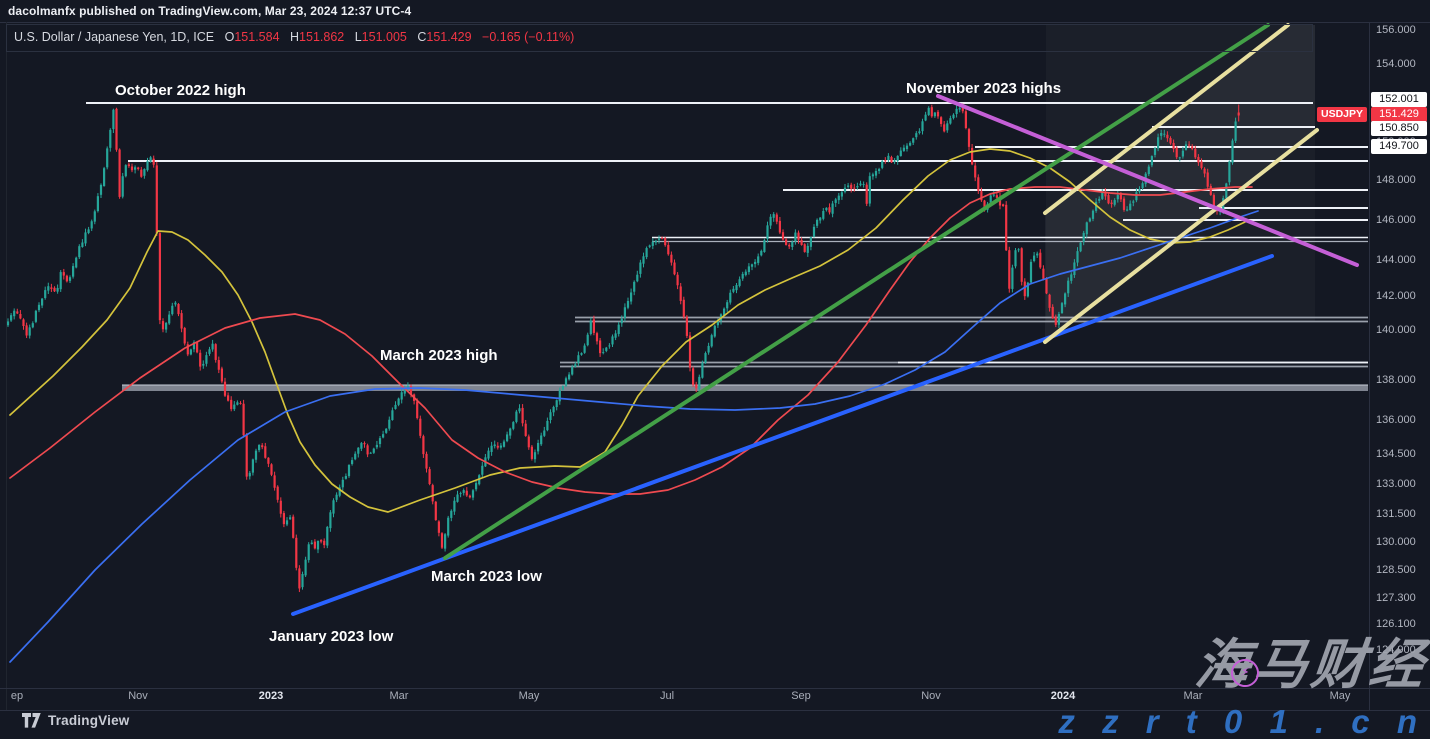 The width and height of the screenshot is (1430, 739). What do you see at coordinates (1396, 220) in the screenshot?
I see `price-tick-146.000: 146.000` at bounding box center [1396, 220].